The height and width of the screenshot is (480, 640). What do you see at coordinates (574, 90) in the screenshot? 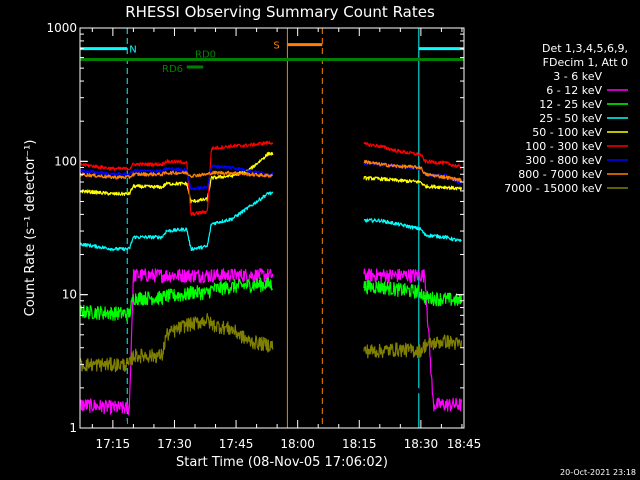
I see `legend-label-1: 6 - 12 keV` at bounding box center [574, 90].